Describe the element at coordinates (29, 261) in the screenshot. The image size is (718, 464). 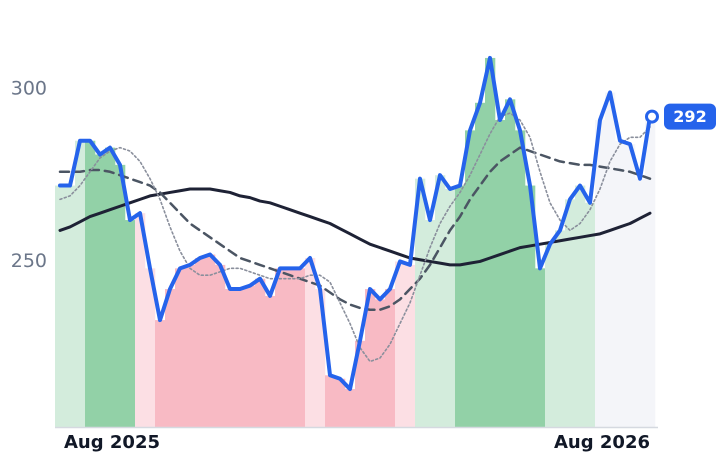
I see `y-tick-label: 250` at that location.